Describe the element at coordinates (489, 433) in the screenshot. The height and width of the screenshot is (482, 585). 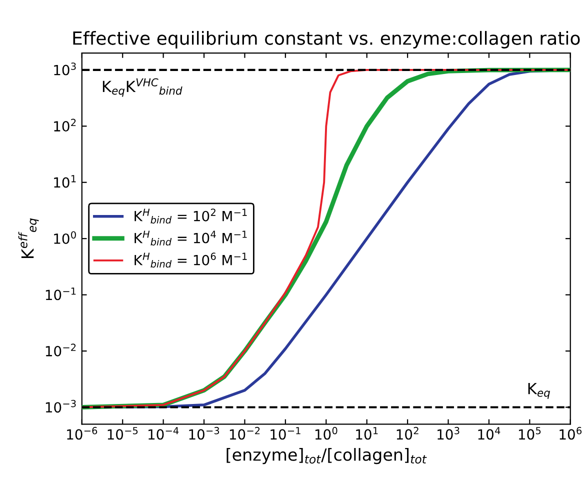
I see `x-tick-label: 10$^{4}$` at that location.